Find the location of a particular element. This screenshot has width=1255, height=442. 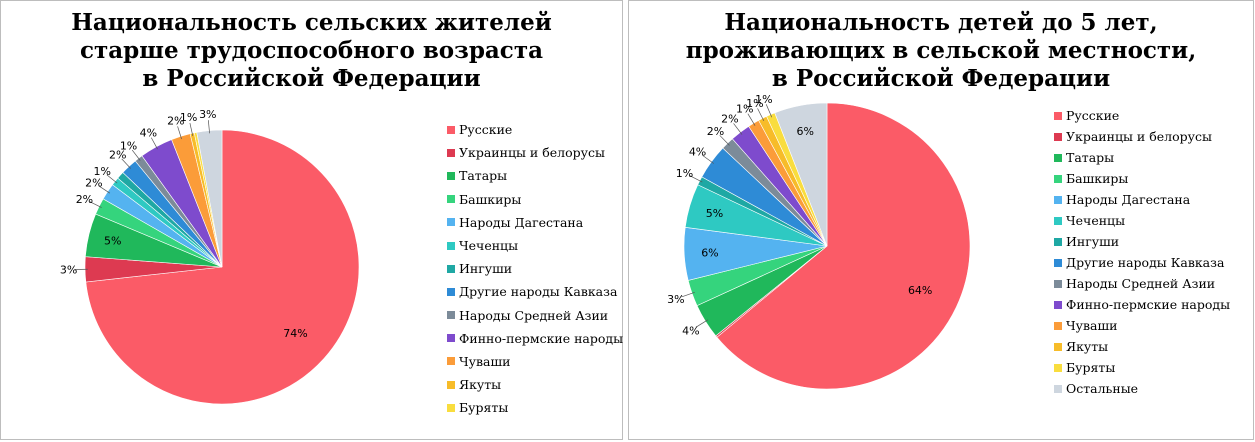

data-label-финно-пермские-народы: 4% is located at coordinates (148, 132).